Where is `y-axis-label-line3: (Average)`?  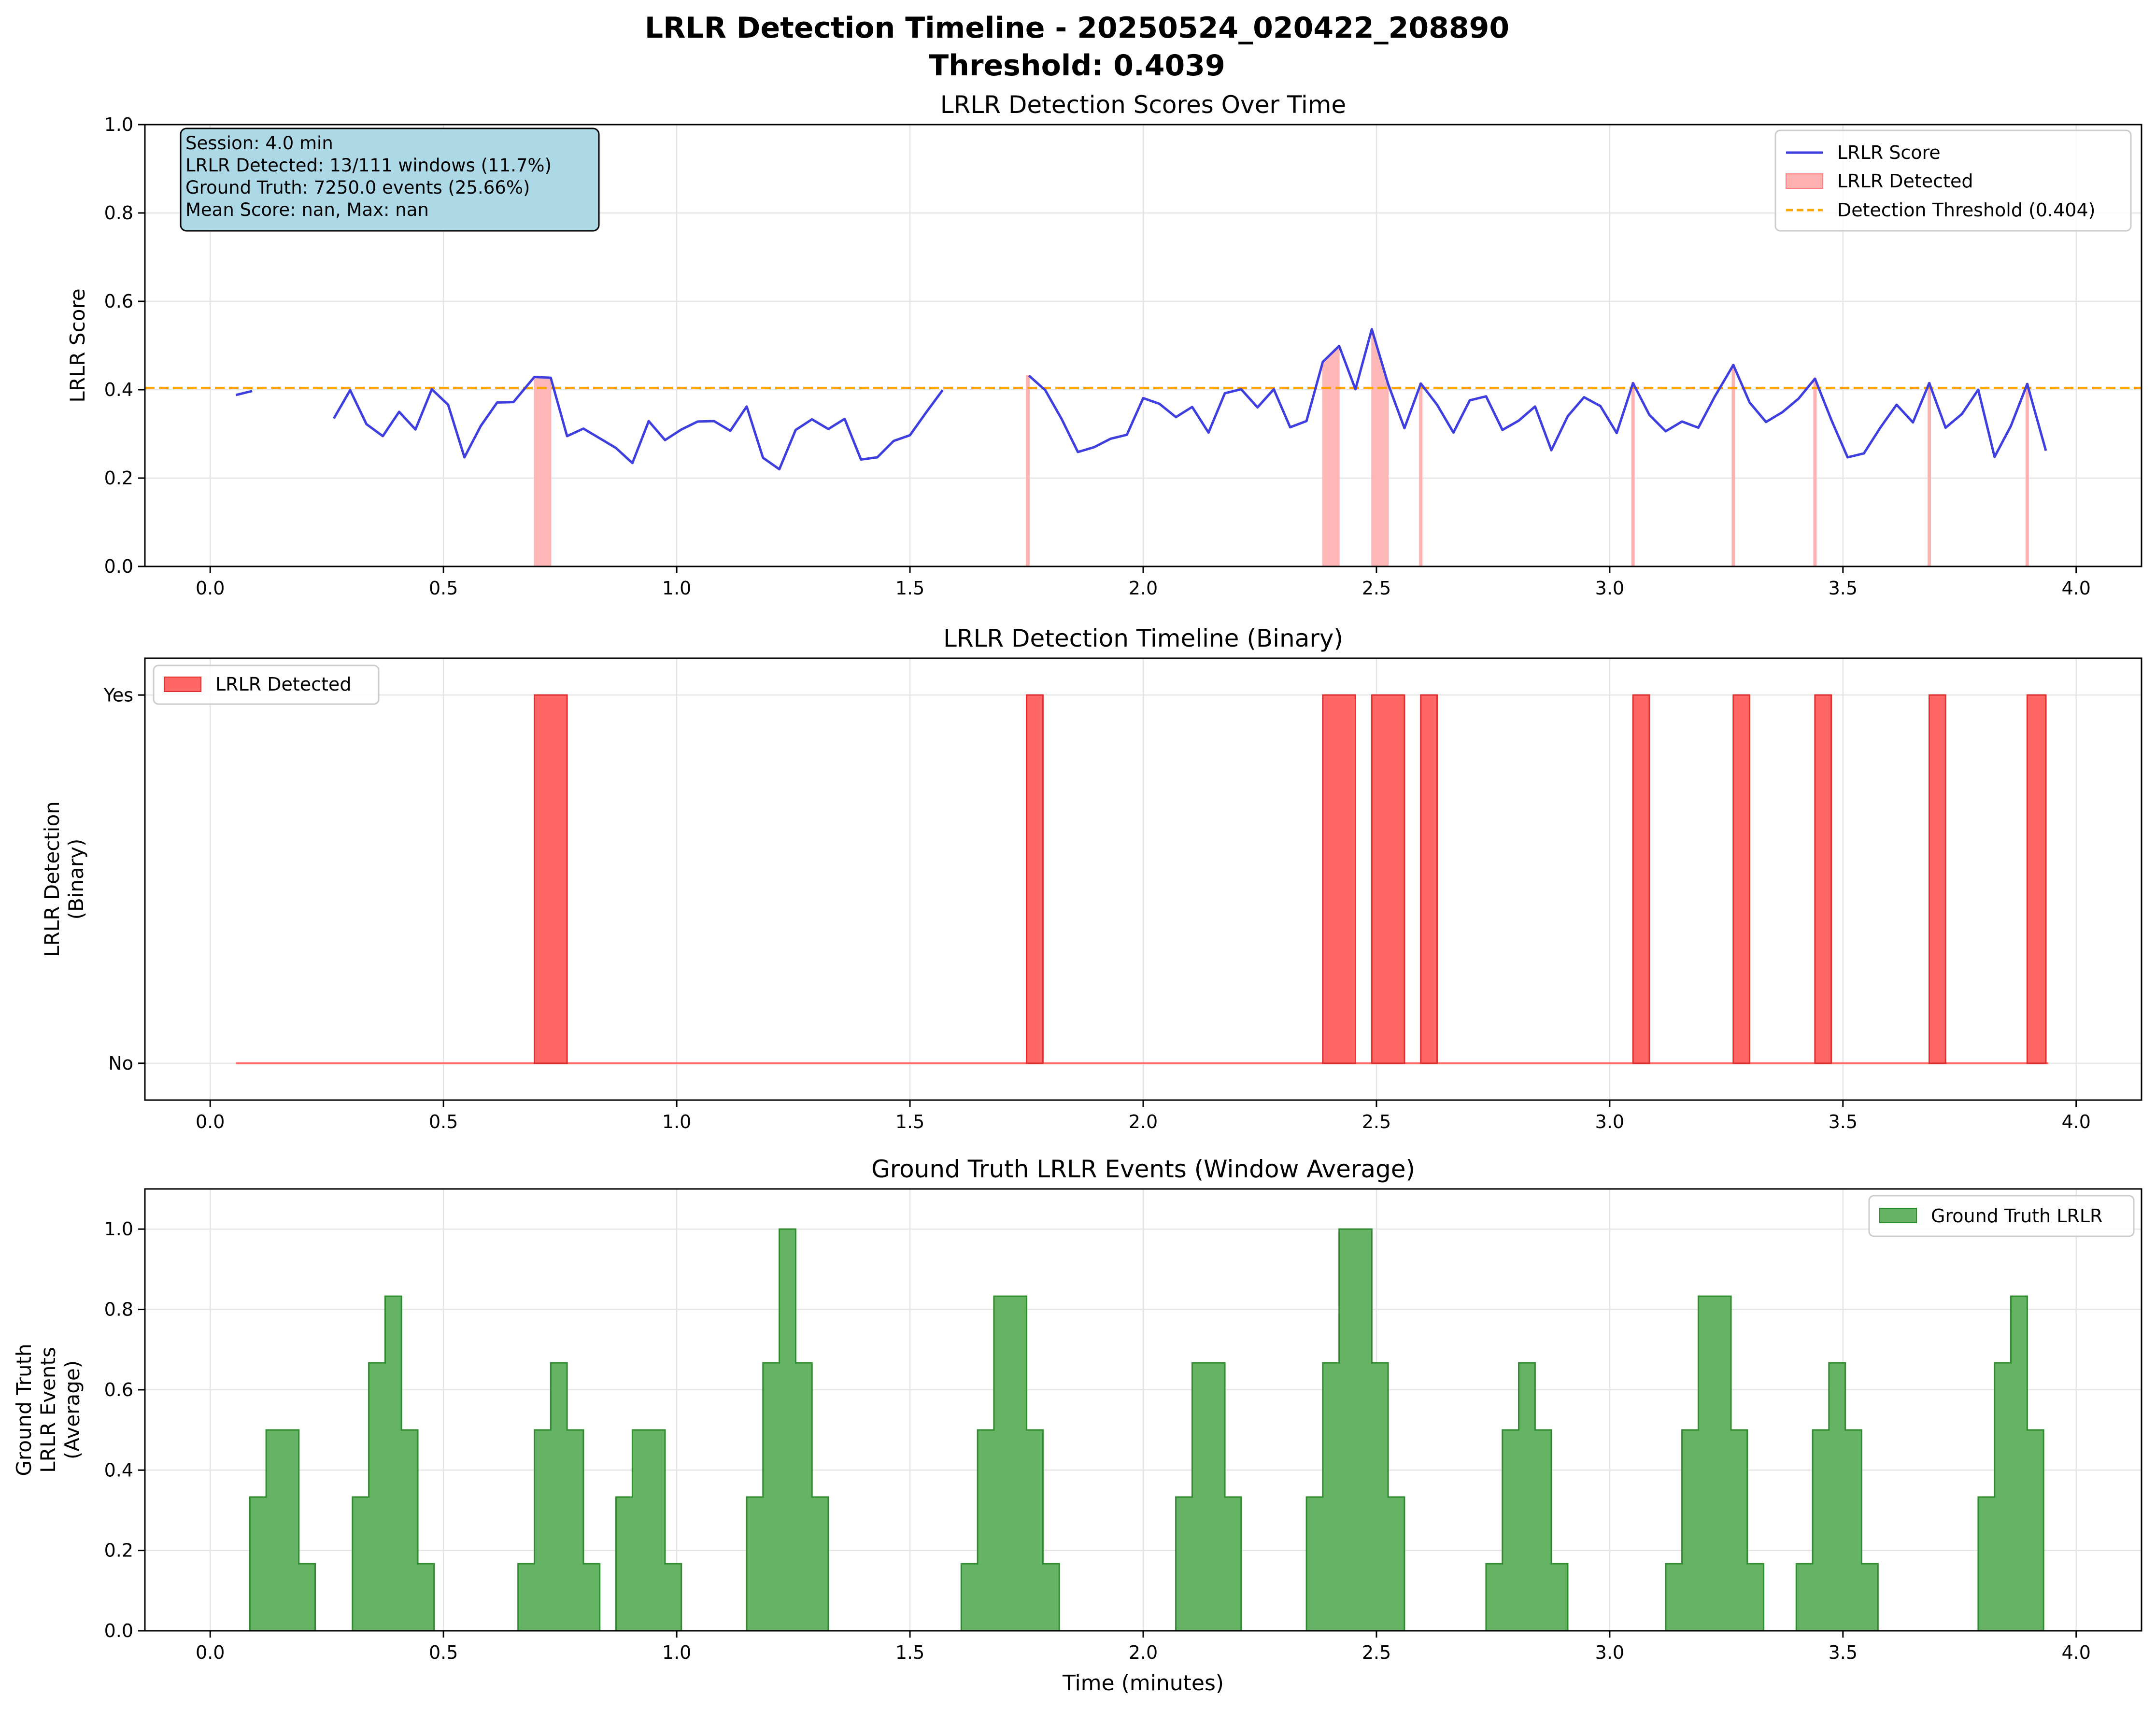 y-axis-label-line3: (Average) is located at coordinates (72, 1409).